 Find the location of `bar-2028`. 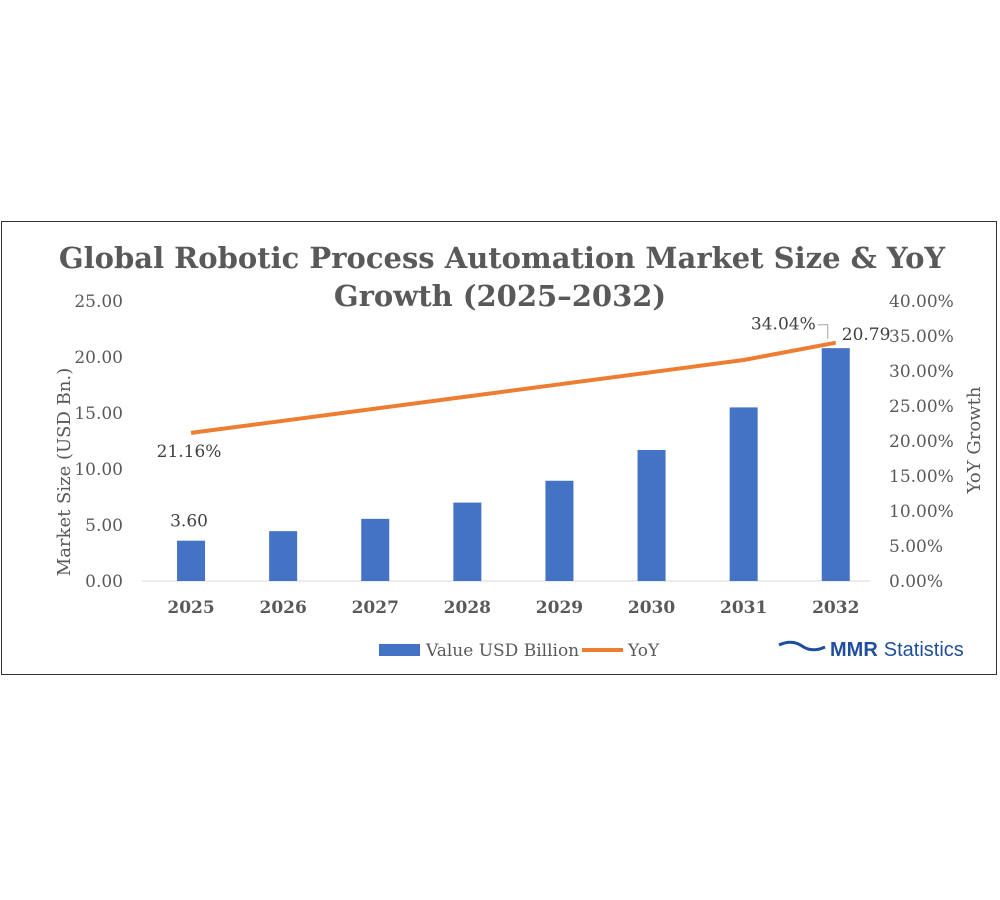

bar-2028 is located at coordinates (467, 541).